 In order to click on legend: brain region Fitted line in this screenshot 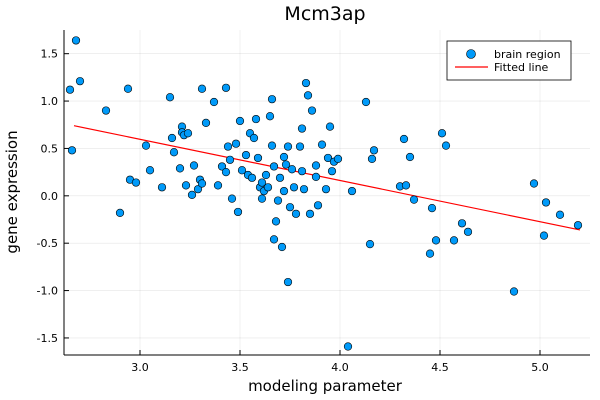, I will do `click(509, 60)`.